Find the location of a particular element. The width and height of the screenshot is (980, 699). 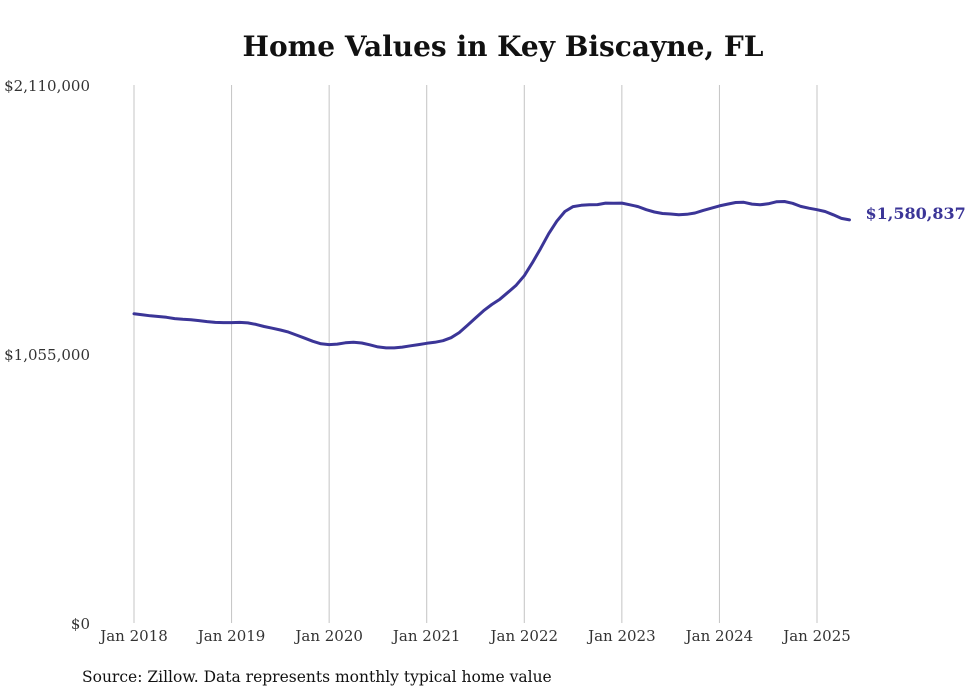

y-axis-ticks: $2,110,000 $1,055,000 $0 is located at coordinates (47, 355).